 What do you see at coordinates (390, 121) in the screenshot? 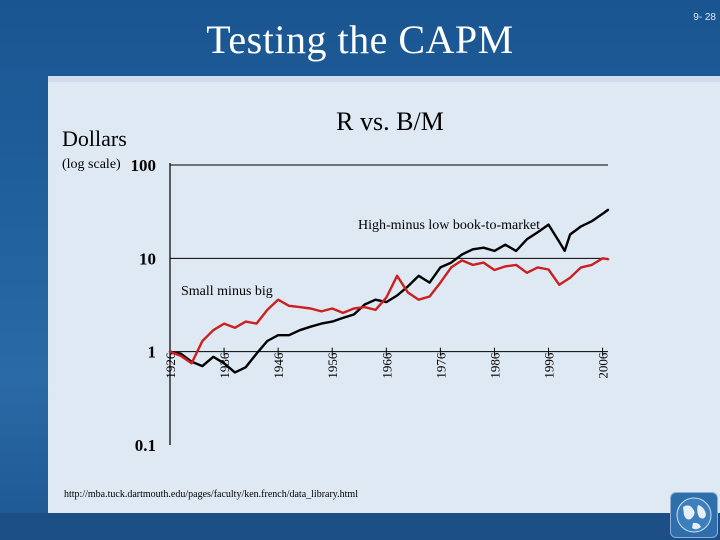
I see `chart-title: R vs. B/M` at bounding box center [390, 121].